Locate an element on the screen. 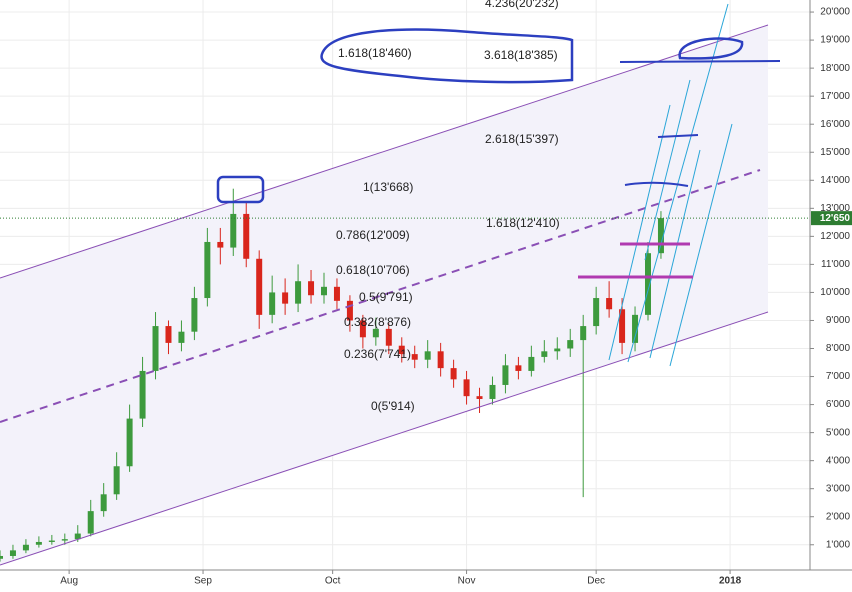  x-tick-label: Dec is located at coordinates (596, 581).